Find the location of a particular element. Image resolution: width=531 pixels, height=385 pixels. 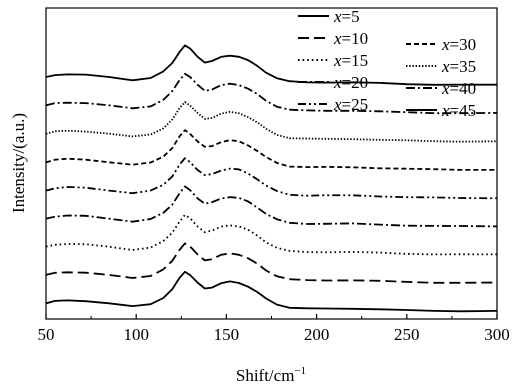

x-tick-label-250: 250 is located at coordinates (407, 334).